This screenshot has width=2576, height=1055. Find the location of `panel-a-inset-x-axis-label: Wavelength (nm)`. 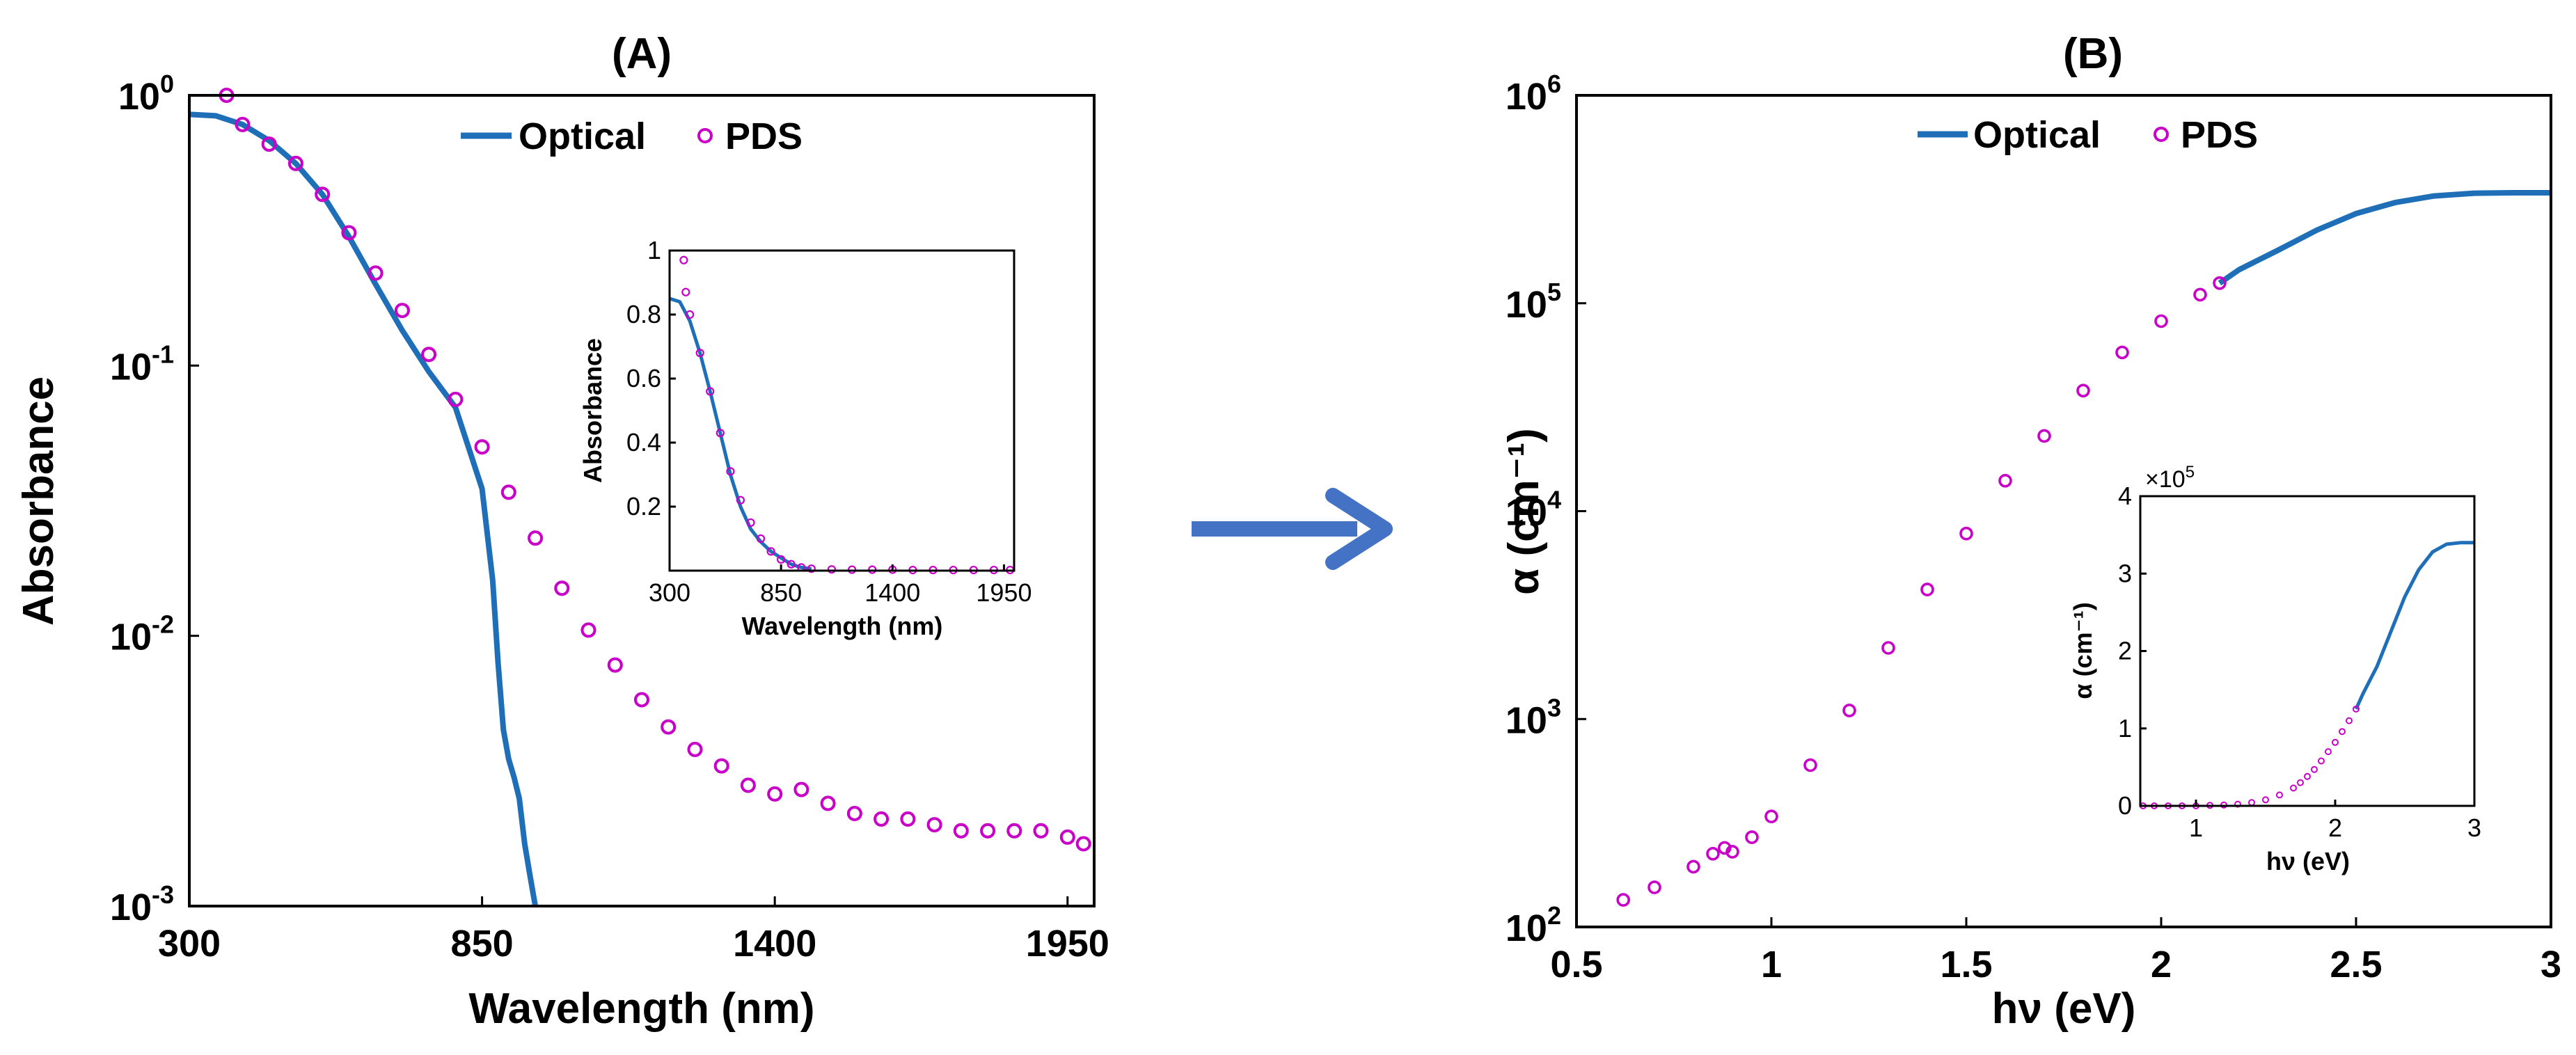

panel-a-inset-x-axis-label: Wavelength (nm) is located at coordinates (842, 626).